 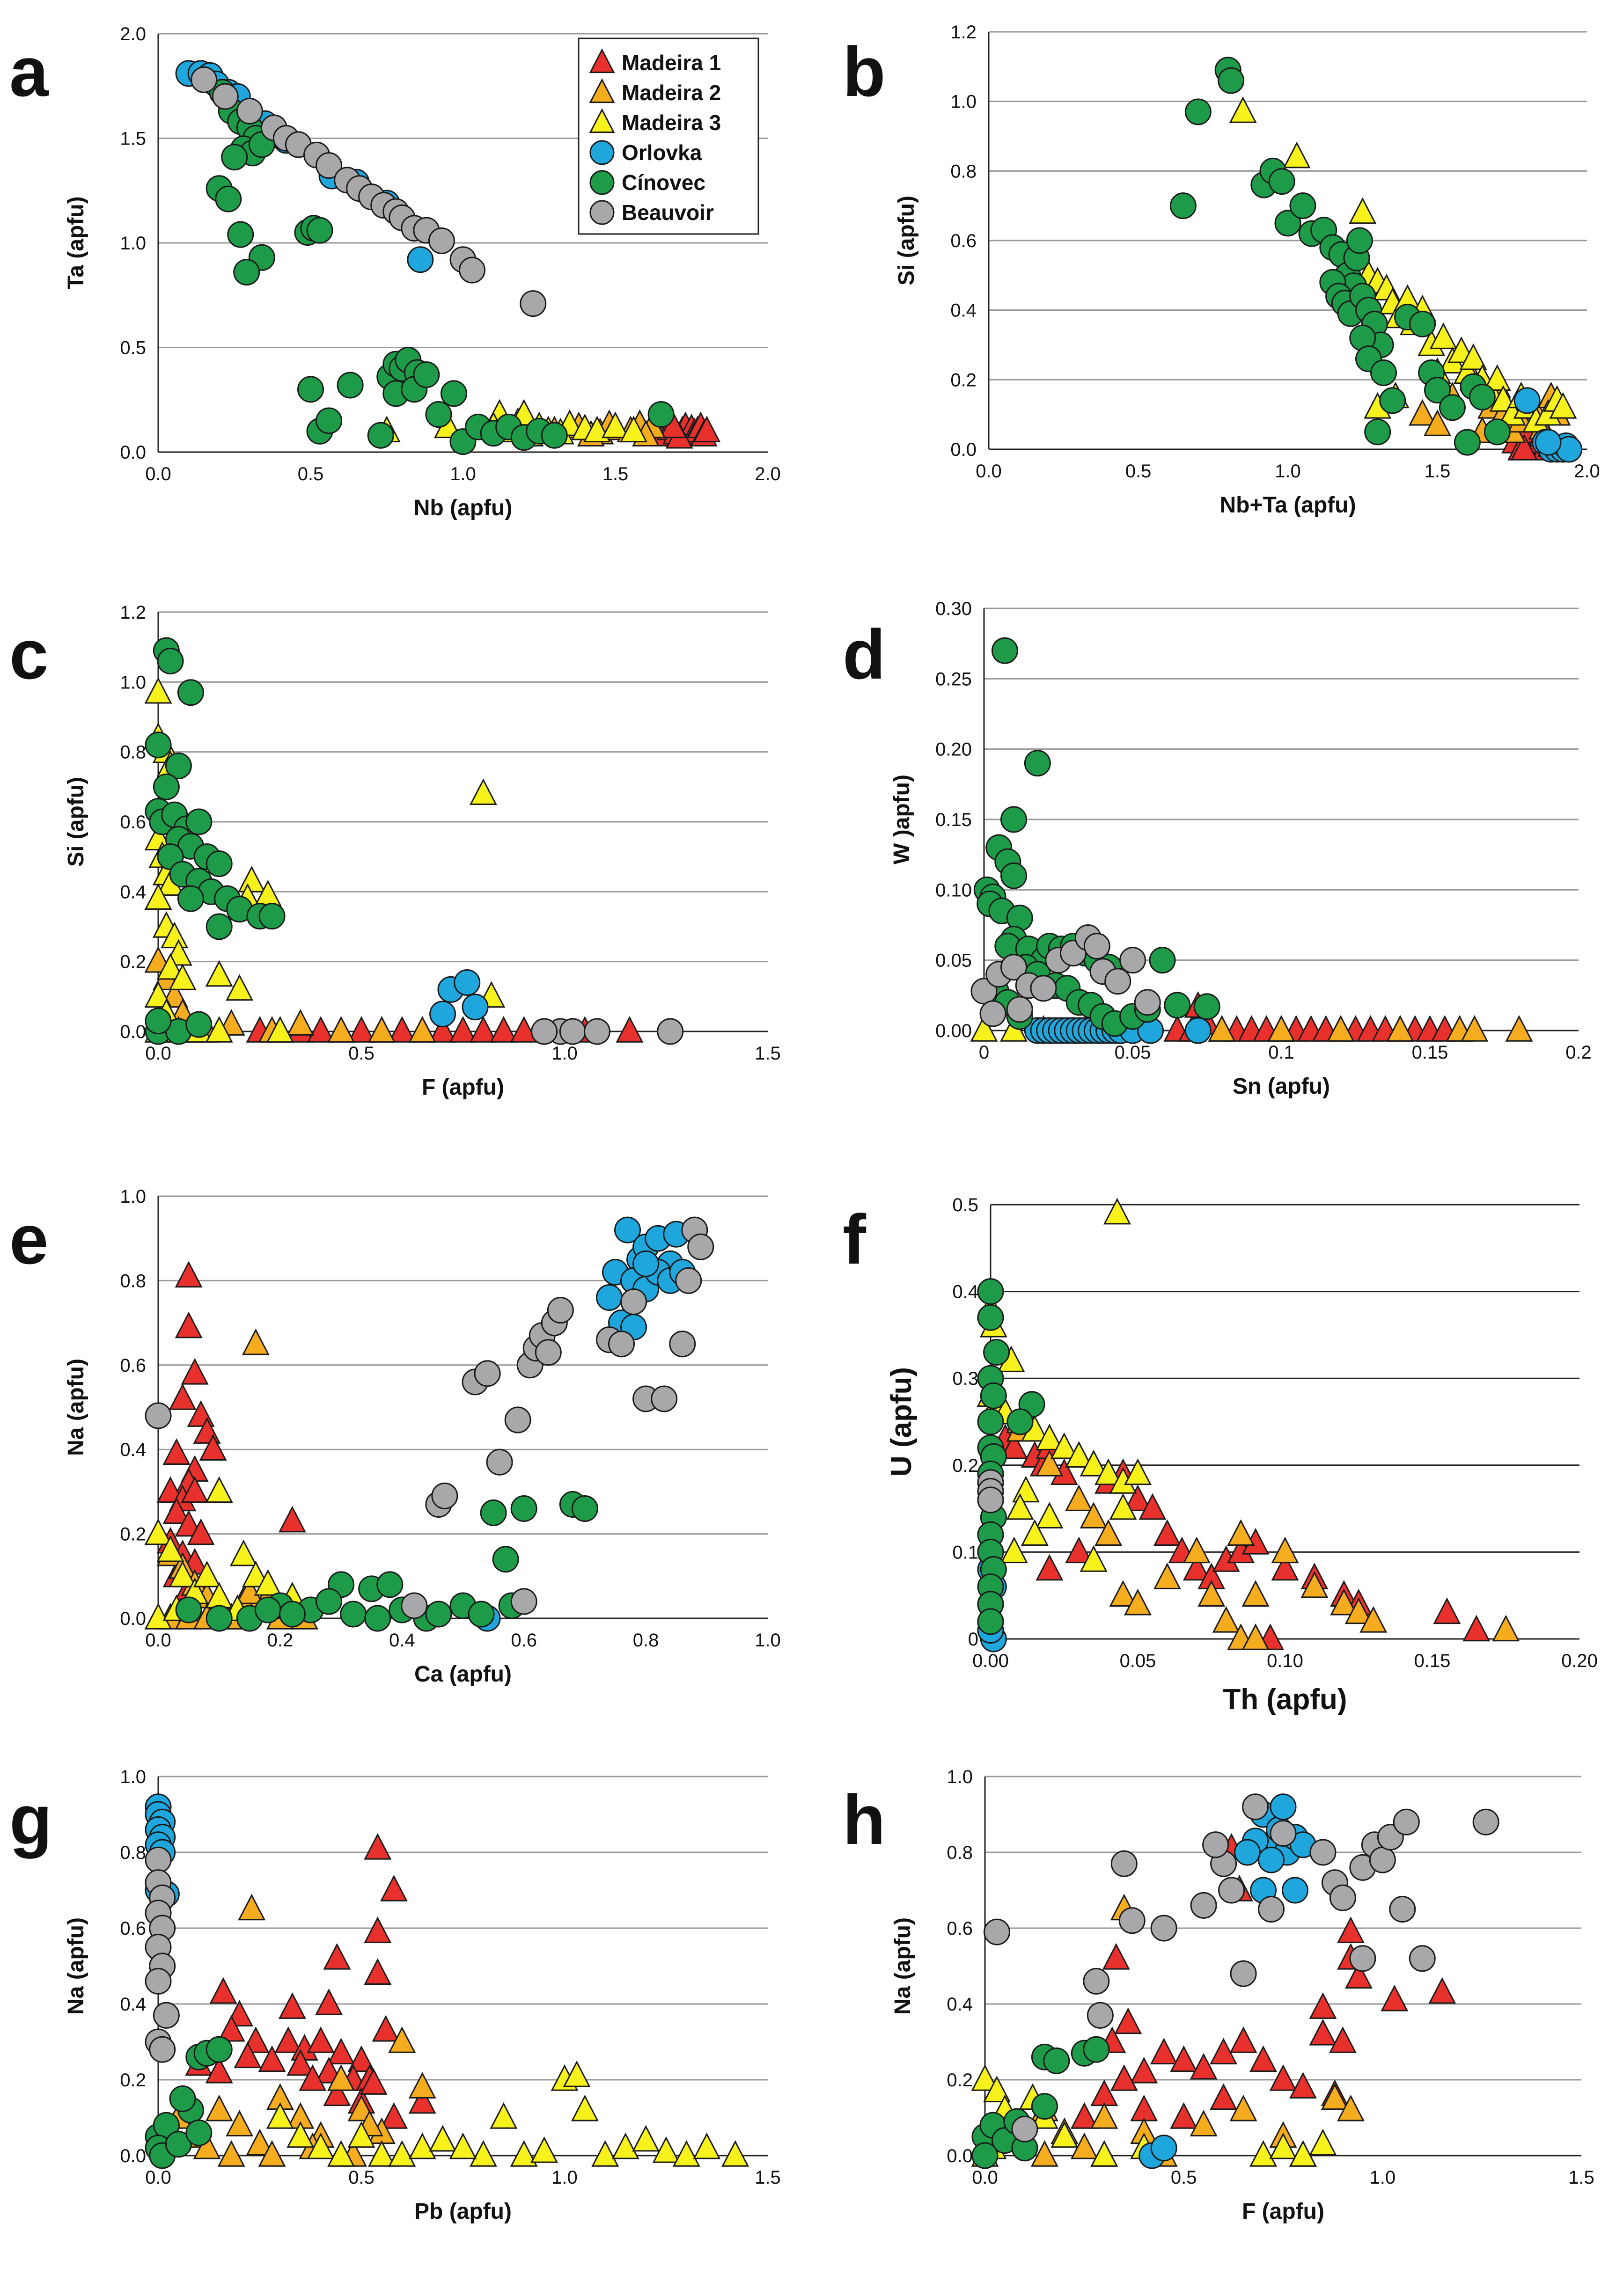 What do you see at coordinates (133, 613) in the screenshot?
I see `y-tick-label: 1.2` at bounding box center [133, 613].